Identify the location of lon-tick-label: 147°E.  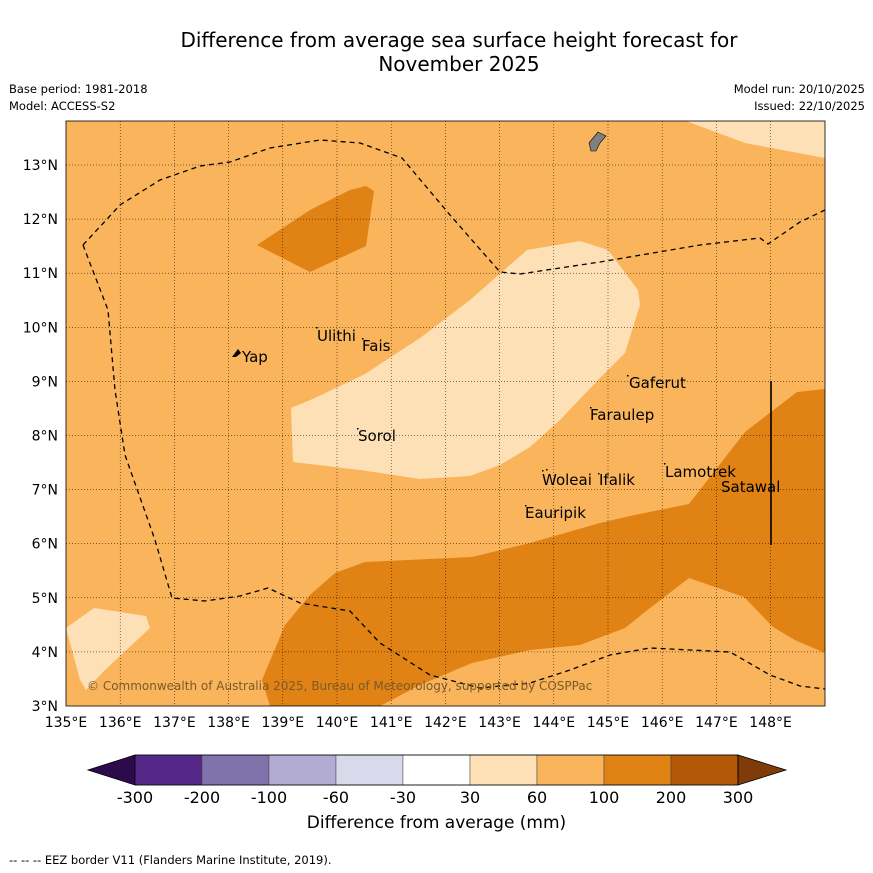
(716, 723).